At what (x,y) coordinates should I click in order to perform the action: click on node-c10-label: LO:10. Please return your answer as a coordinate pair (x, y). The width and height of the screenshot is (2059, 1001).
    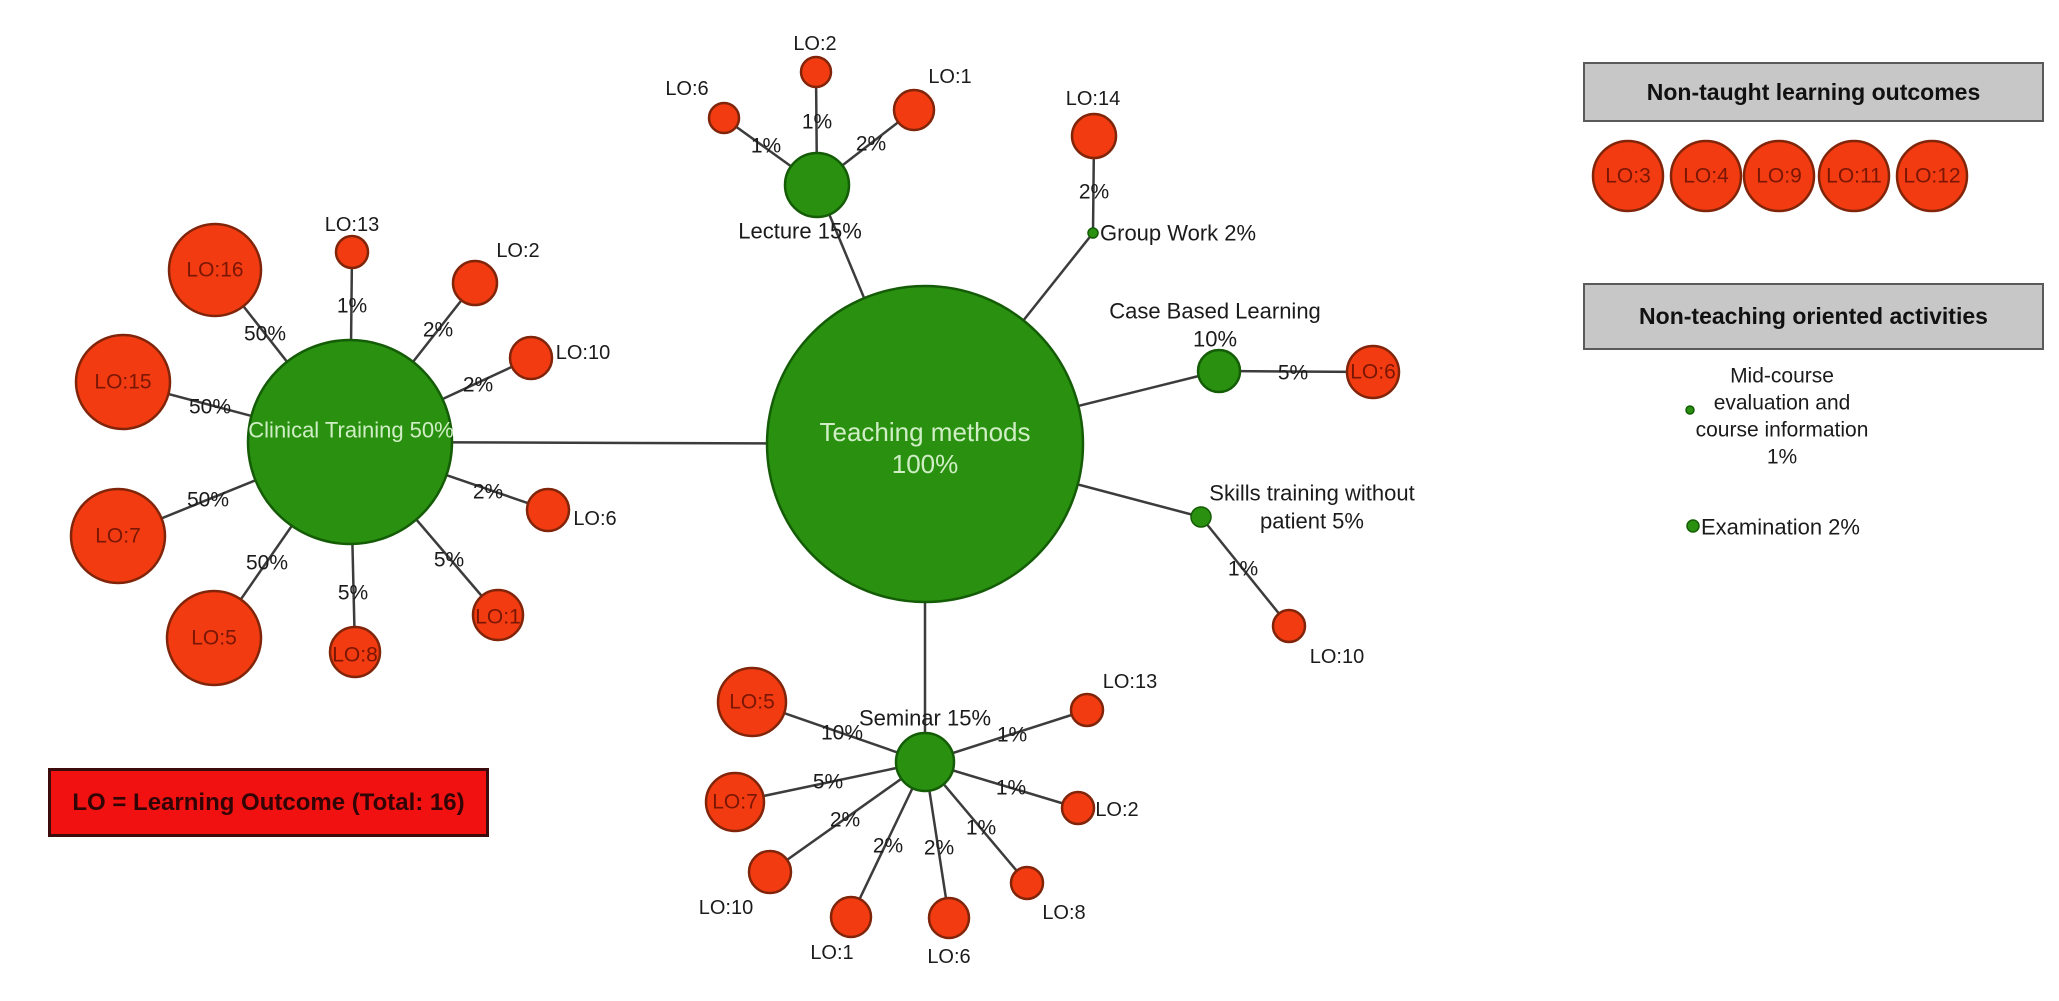
    Looking at the image, I should click on (583, 353).